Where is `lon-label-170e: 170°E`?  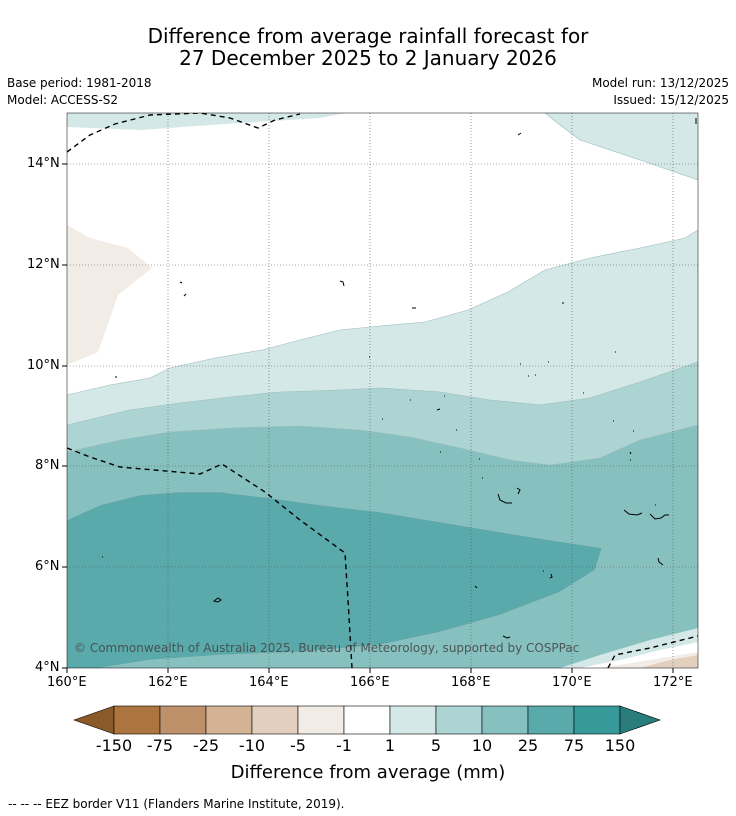
lon-label-170e: 170°E is located at coordinates (572, 682).